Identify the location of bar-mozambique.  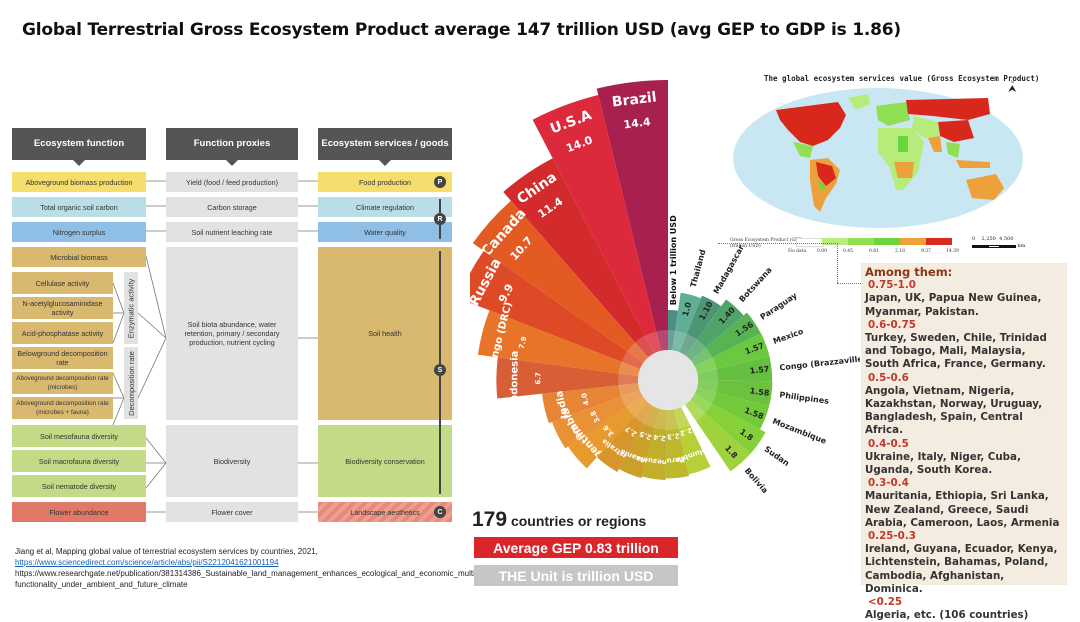
(732, 408).